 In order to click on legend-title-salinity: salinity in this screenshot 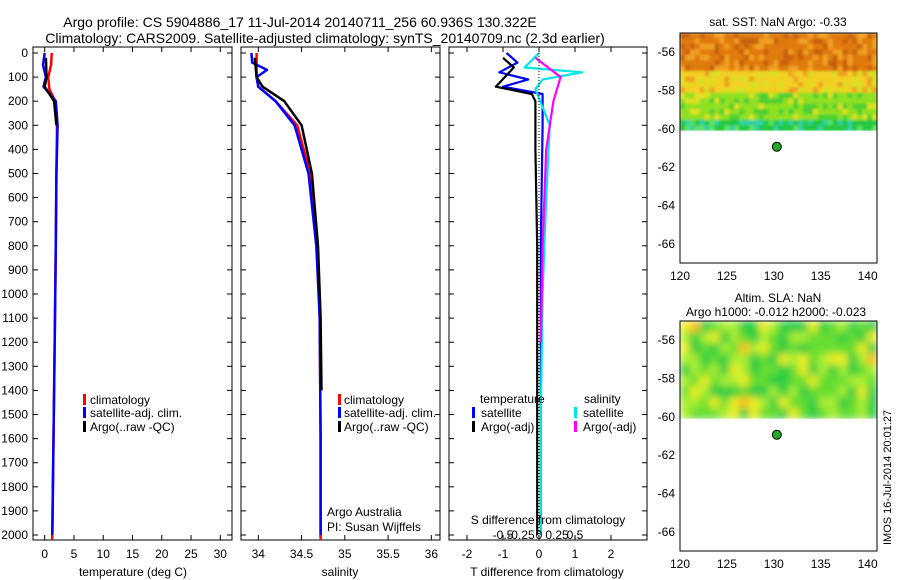, I will do `click(602, 399)`.